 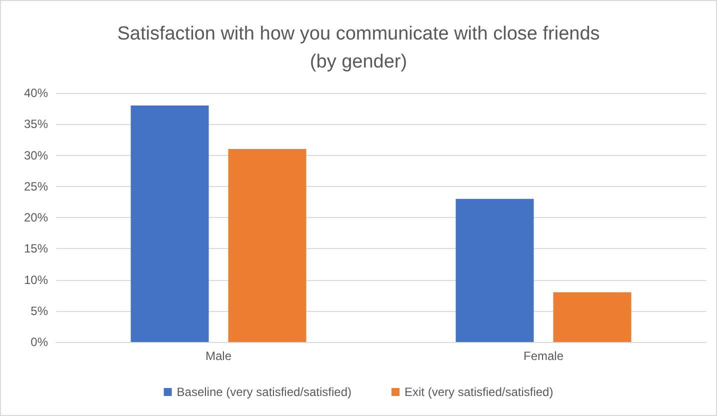 What do you see at coordinates (358, 48) in the screenshot?
I see `chart-title: Satisfaction with how you communicate with close friends (by gender)` at bounding box center [358, 48].